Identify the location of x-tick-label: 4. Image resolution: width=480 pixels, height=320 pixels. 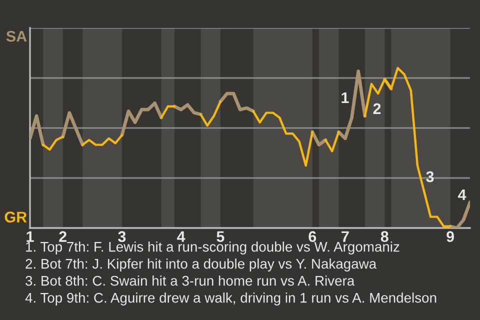
(181, 236).